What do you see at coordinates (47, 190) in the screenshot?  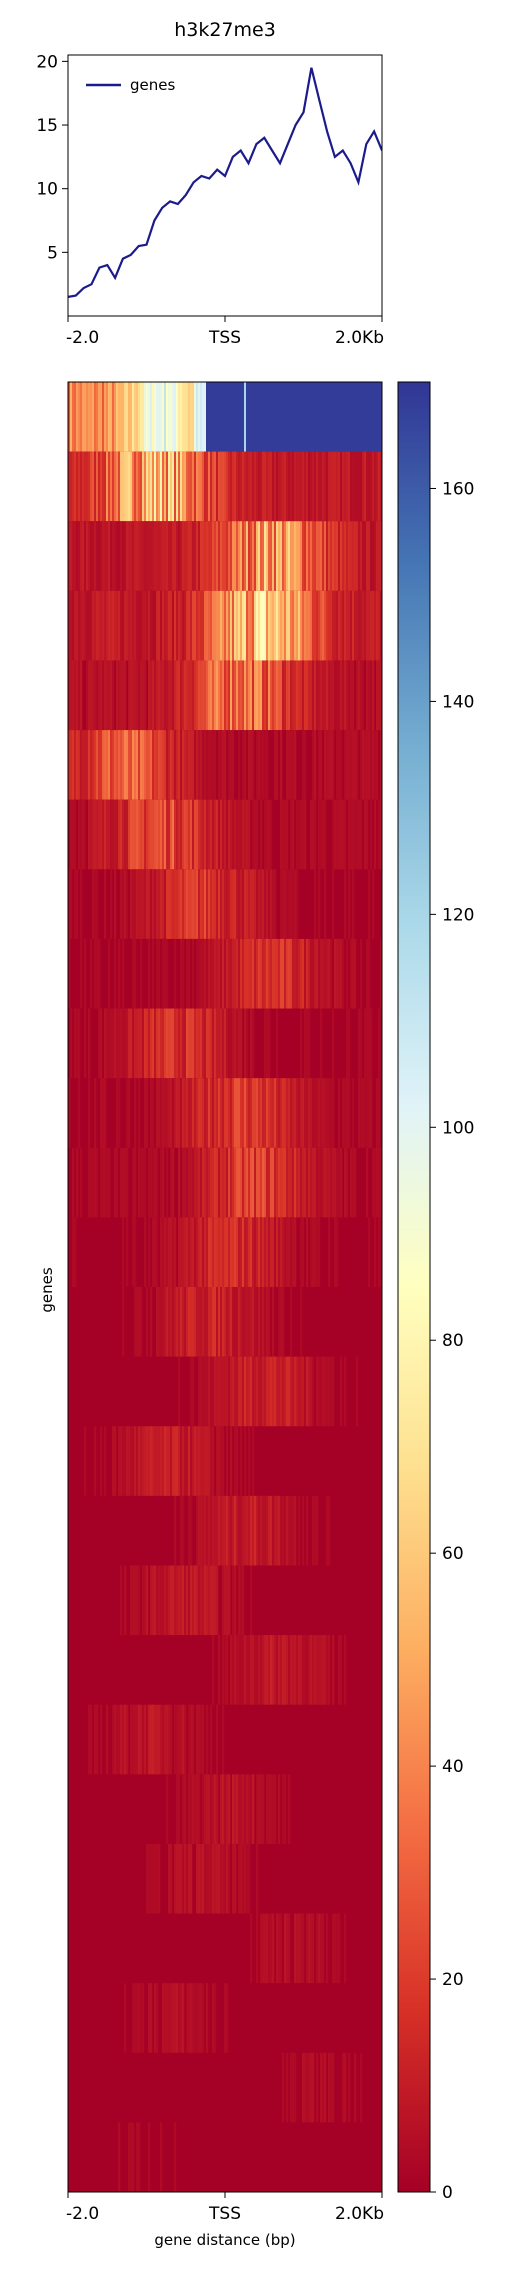 I see `profile-y-tick-label: 10` at bounding box center [47, 190].